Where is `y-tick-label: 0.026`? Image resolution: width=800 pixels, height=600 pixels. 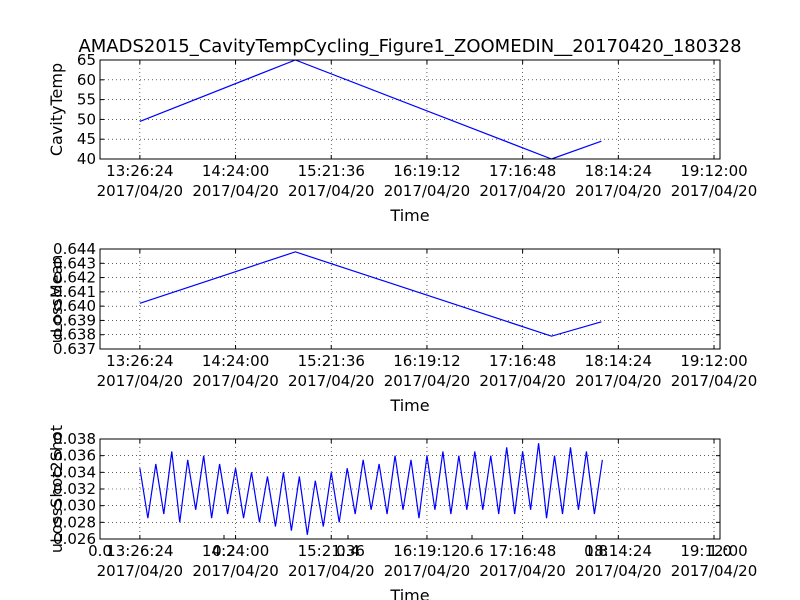
y-tick-label: 0.026 is located at coordinates (74, 539).